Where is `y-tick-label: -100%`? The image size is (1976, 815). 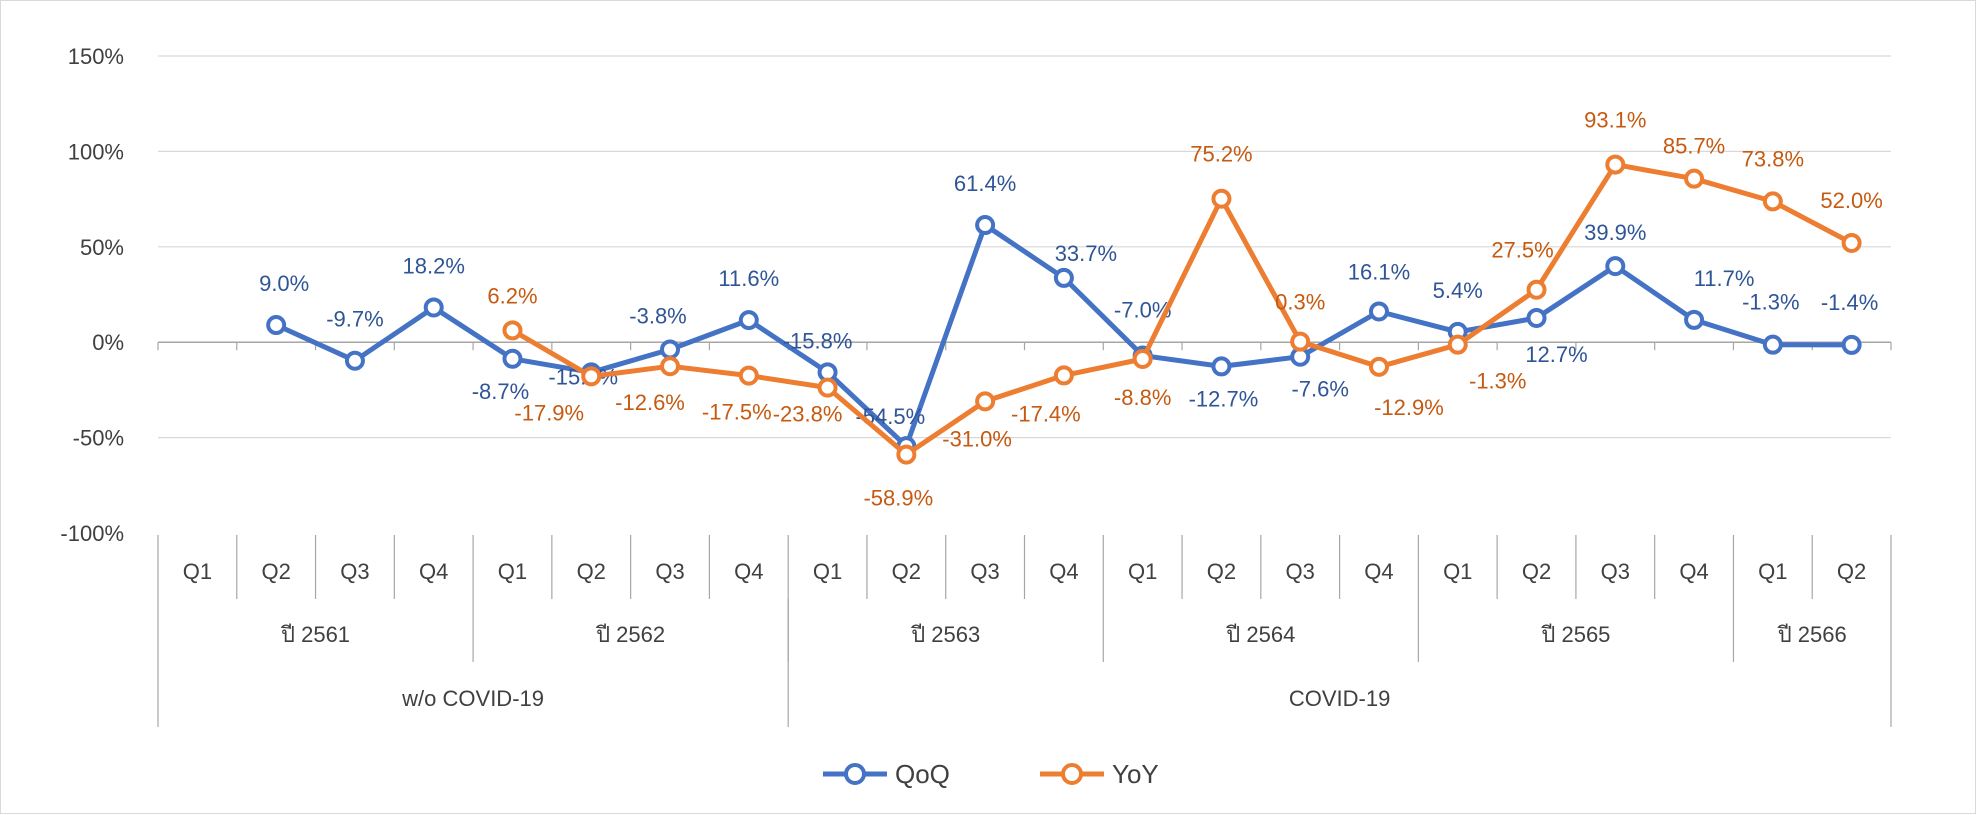 y-tick-label: -100% is located at coordinates (92, 533).